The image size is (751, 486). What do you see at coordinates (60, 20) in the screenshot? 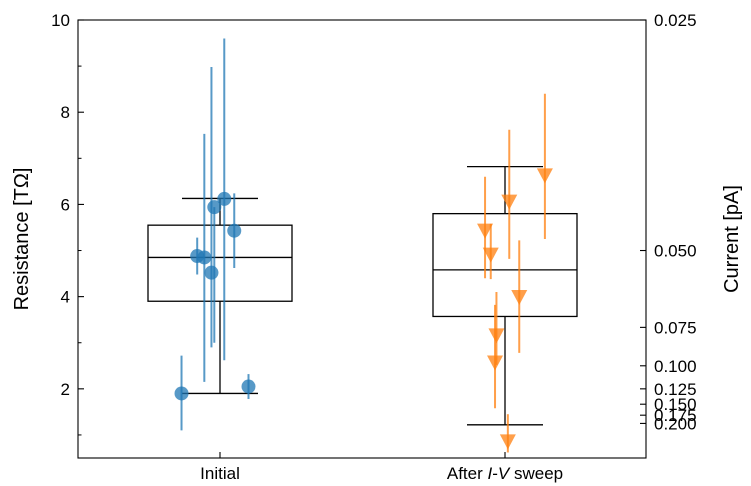
I see `y-tick-label: 10` at bounding box center [60, 20].